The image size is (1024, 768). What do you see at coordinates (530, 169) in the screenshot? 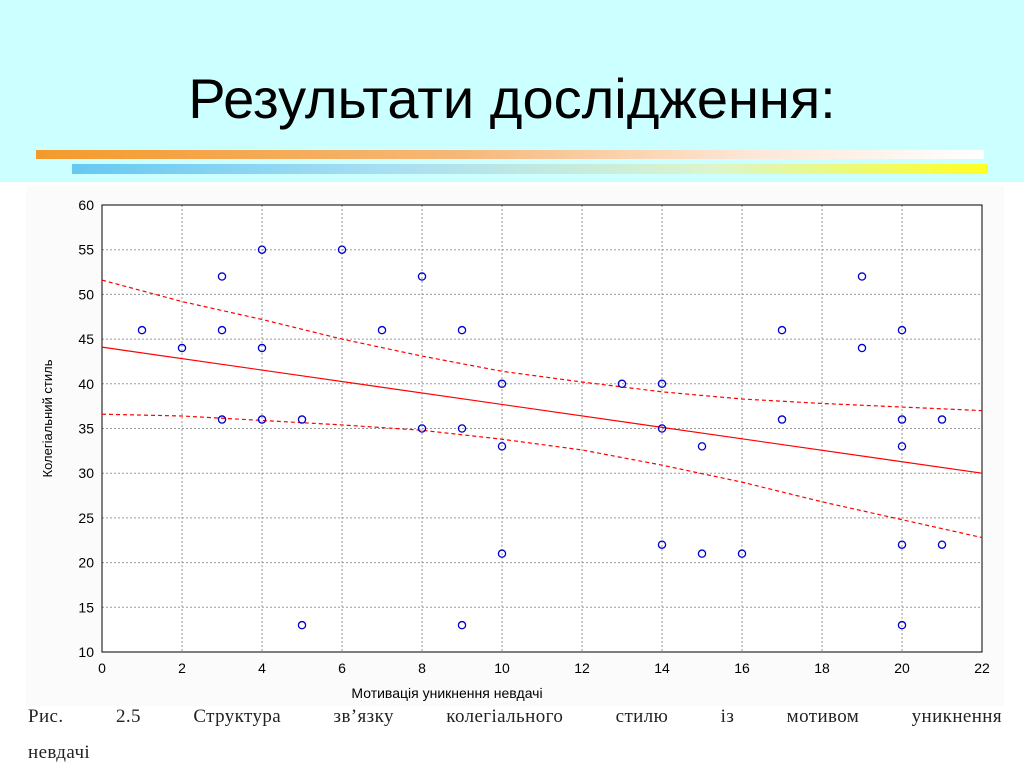
I see `decorative-bar-blue` at bounding box center [530, 169].